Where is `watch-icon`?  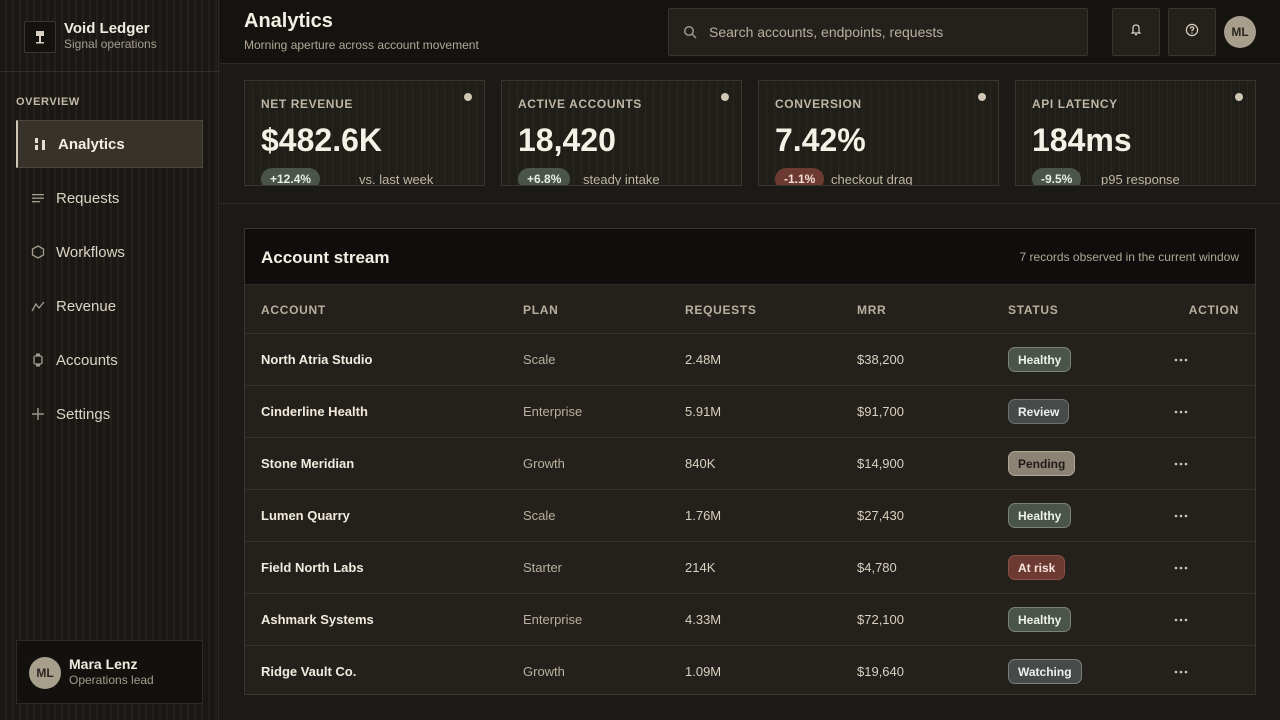
watch-icon is located at coordinates (38, 360).